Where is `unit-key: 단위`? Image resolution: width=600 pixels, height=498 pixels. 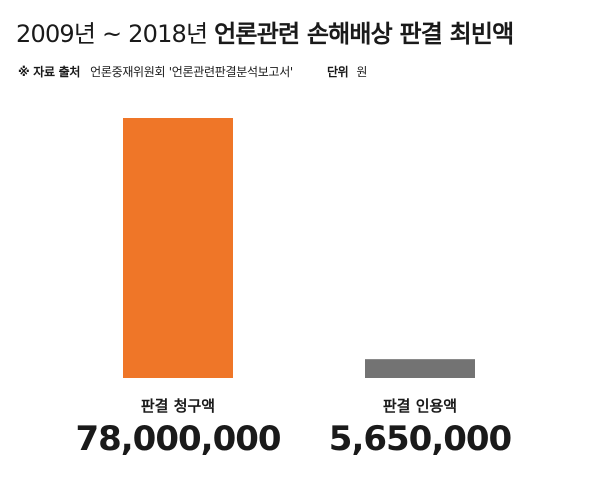
unit-key: 단위 is located at coordinates (337, 72).